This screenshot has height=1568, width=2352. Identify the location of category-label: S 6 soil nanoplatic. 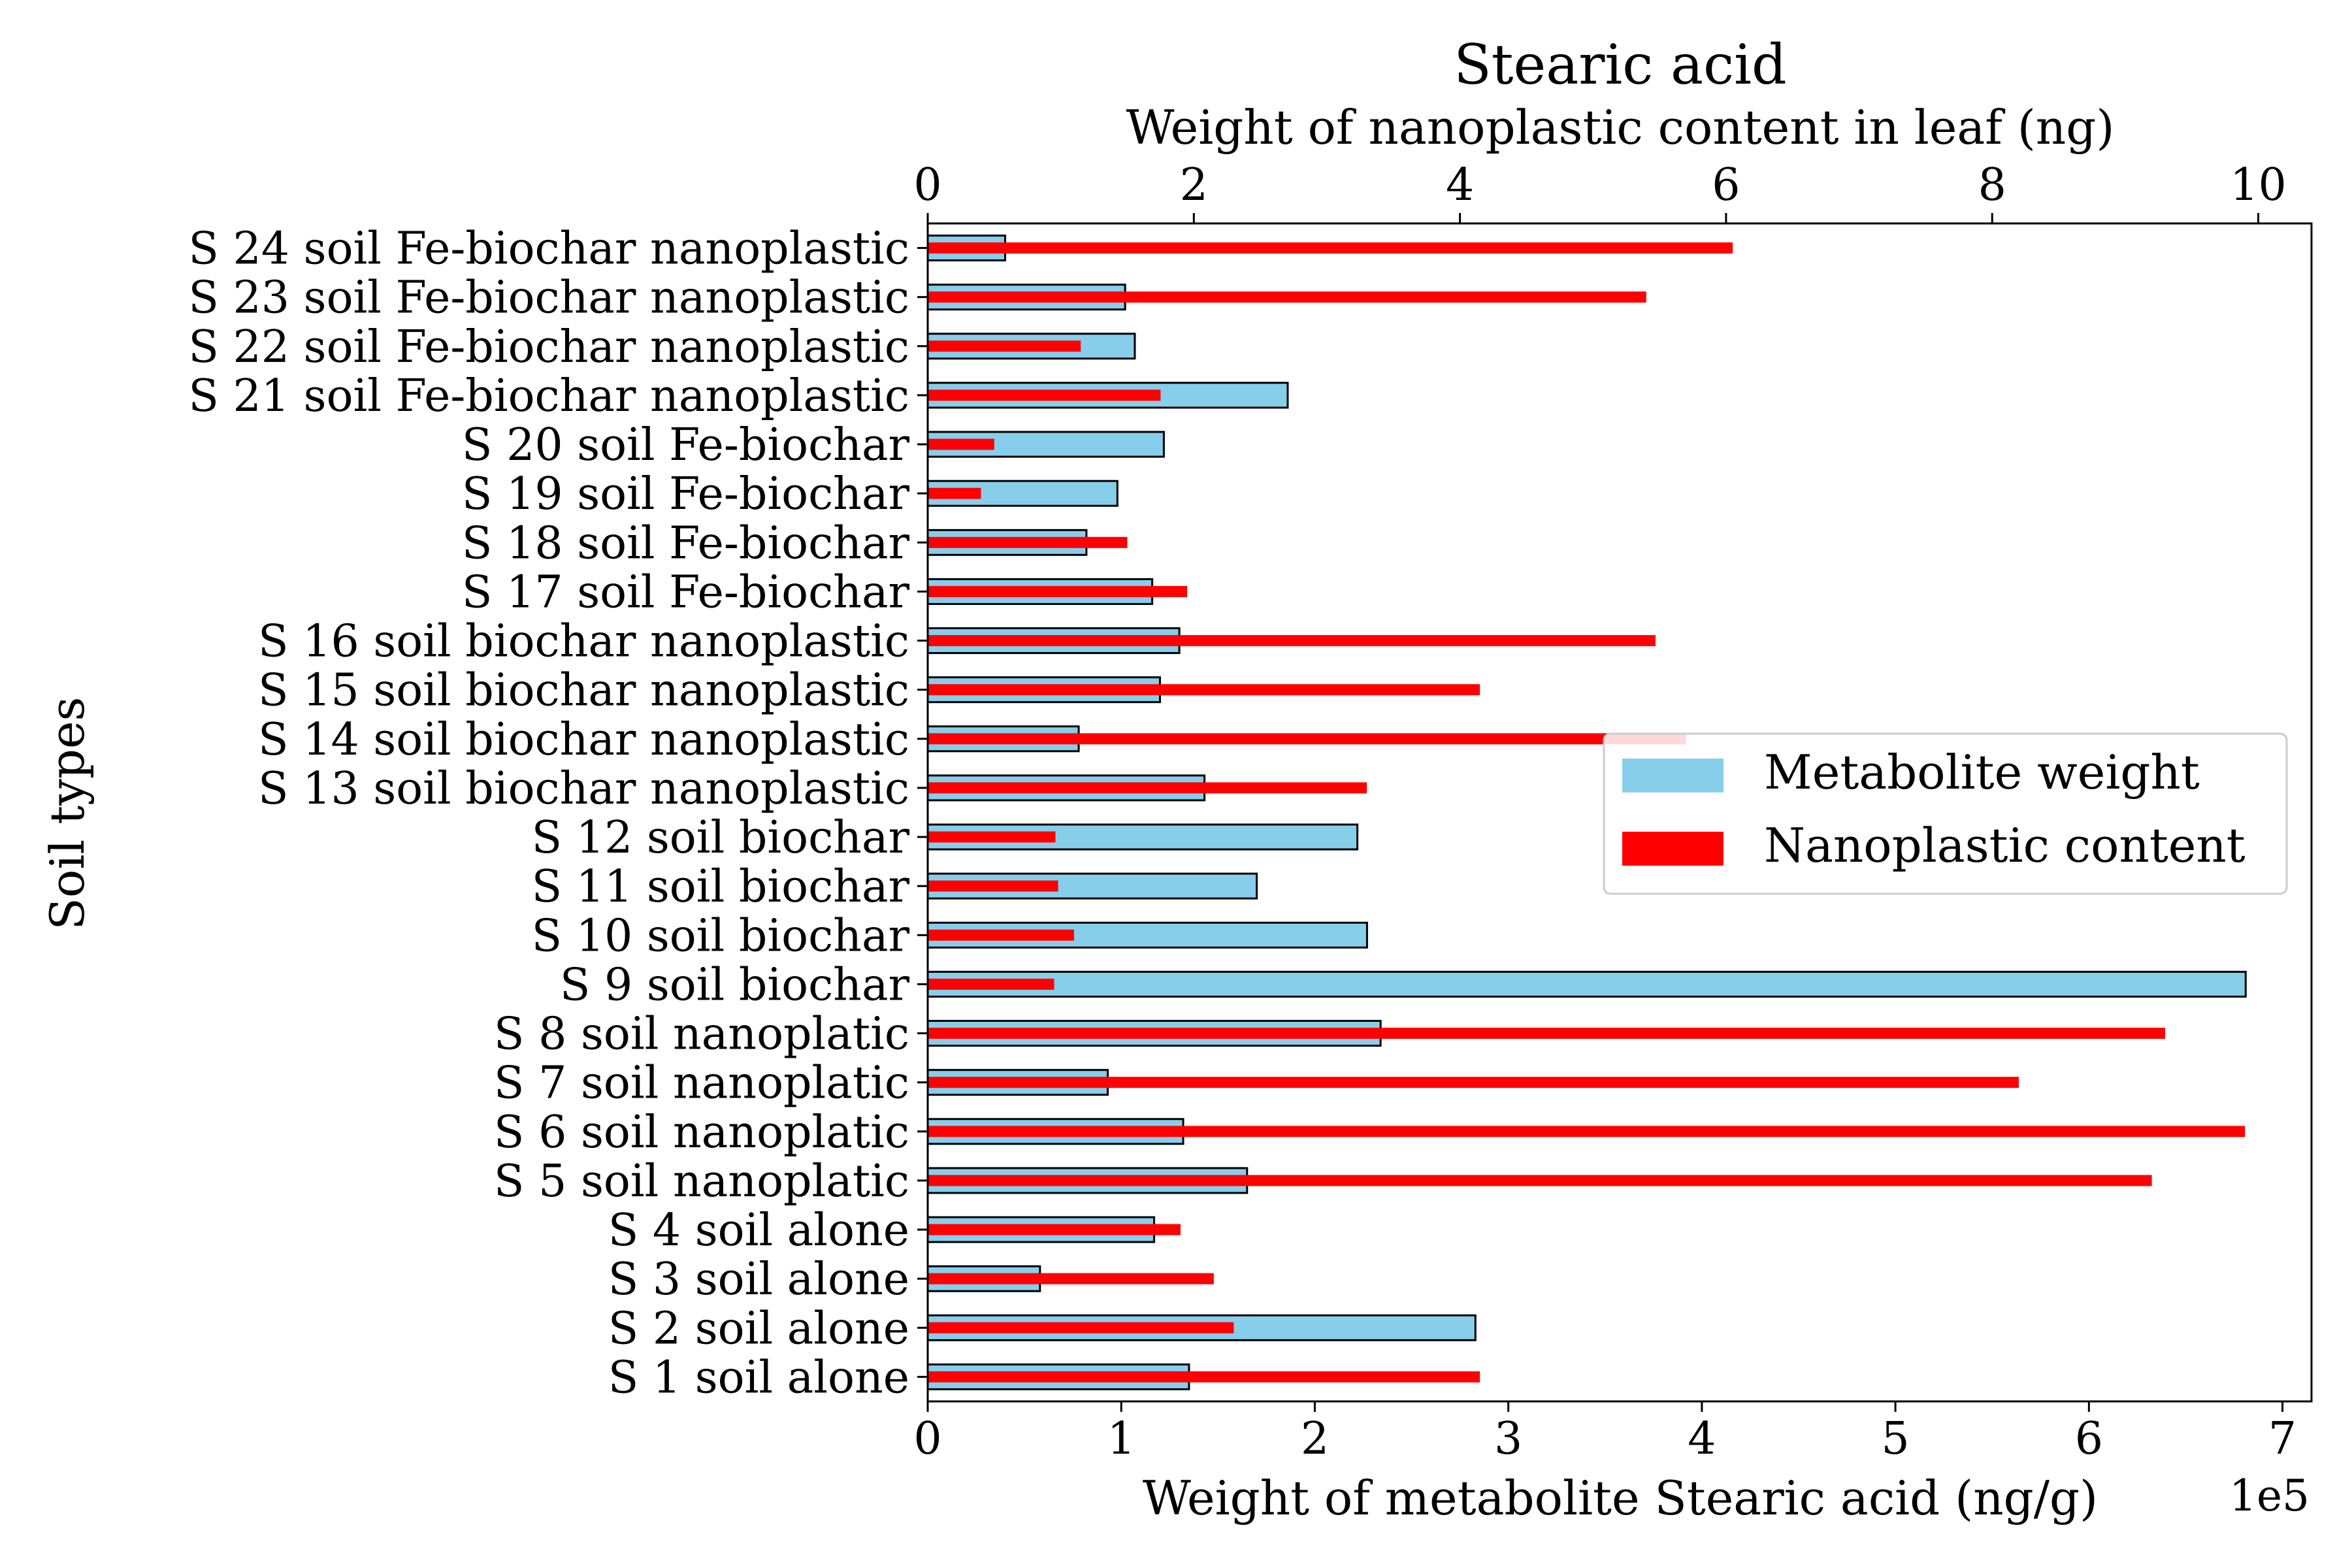
(701, 1132).